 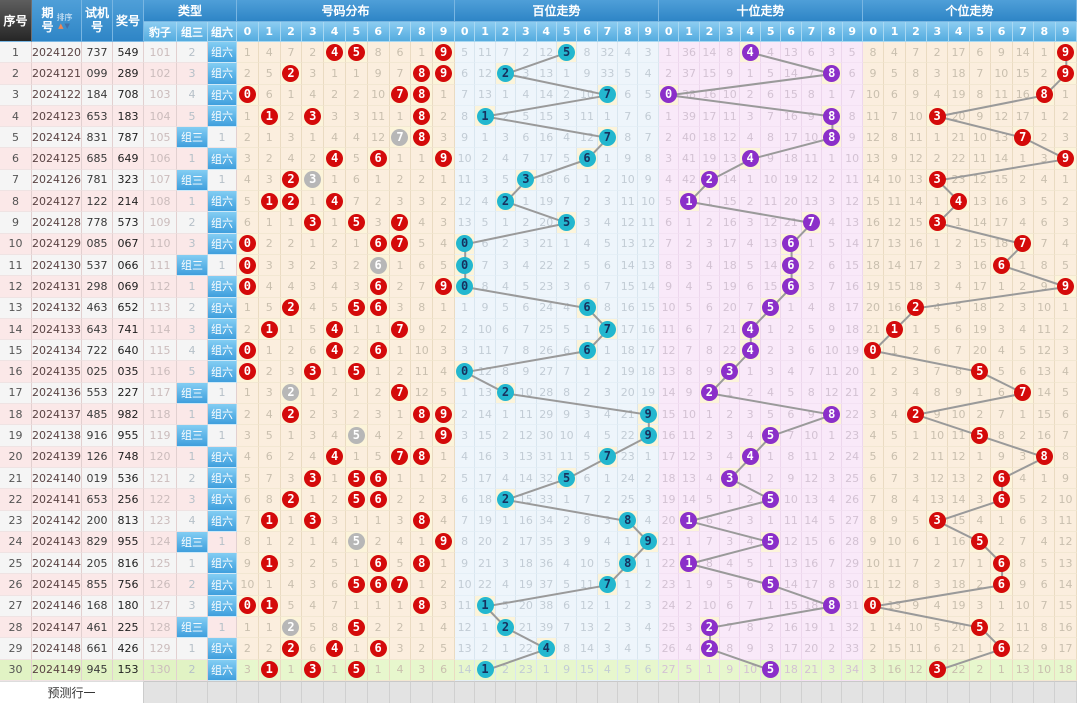 What do you see at coordinates (16, 351) in the screenshot?
I see `seq-cell: 15` at bounding box center [16, 351].